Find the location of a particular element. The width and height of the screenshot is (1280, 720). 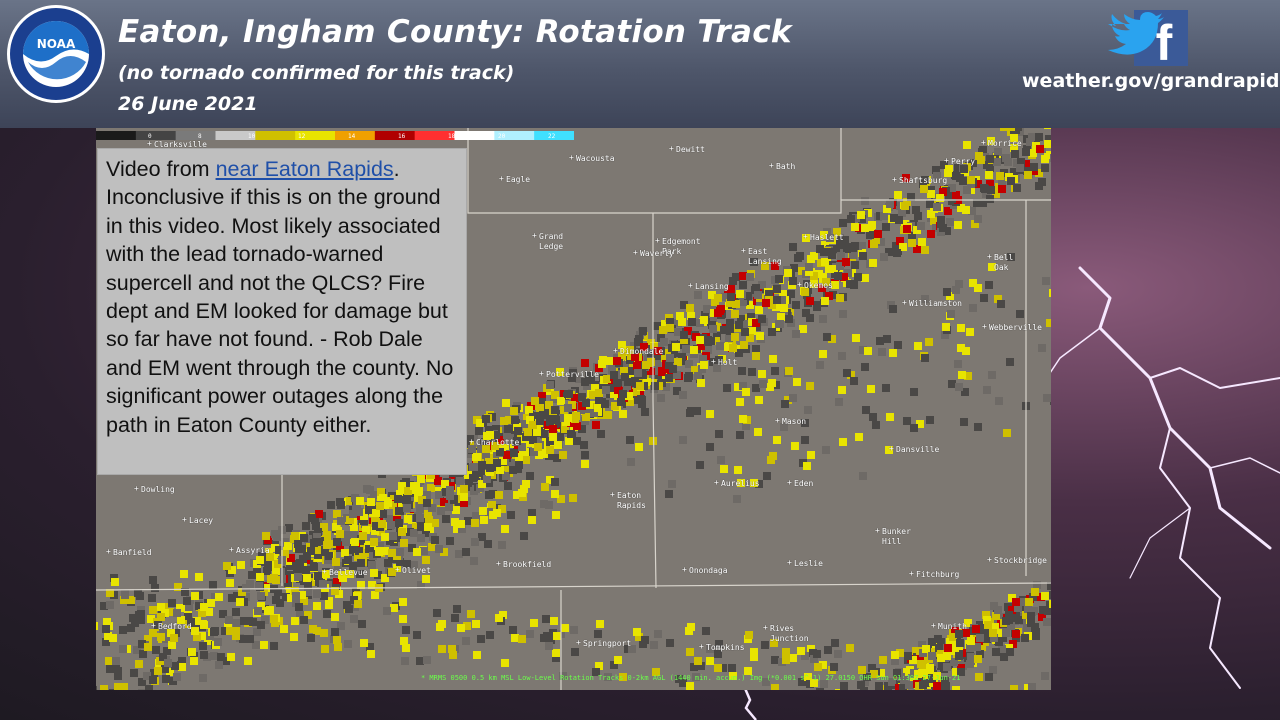

video-link: near Eaton Rapids is located at coordinates (304, 169).